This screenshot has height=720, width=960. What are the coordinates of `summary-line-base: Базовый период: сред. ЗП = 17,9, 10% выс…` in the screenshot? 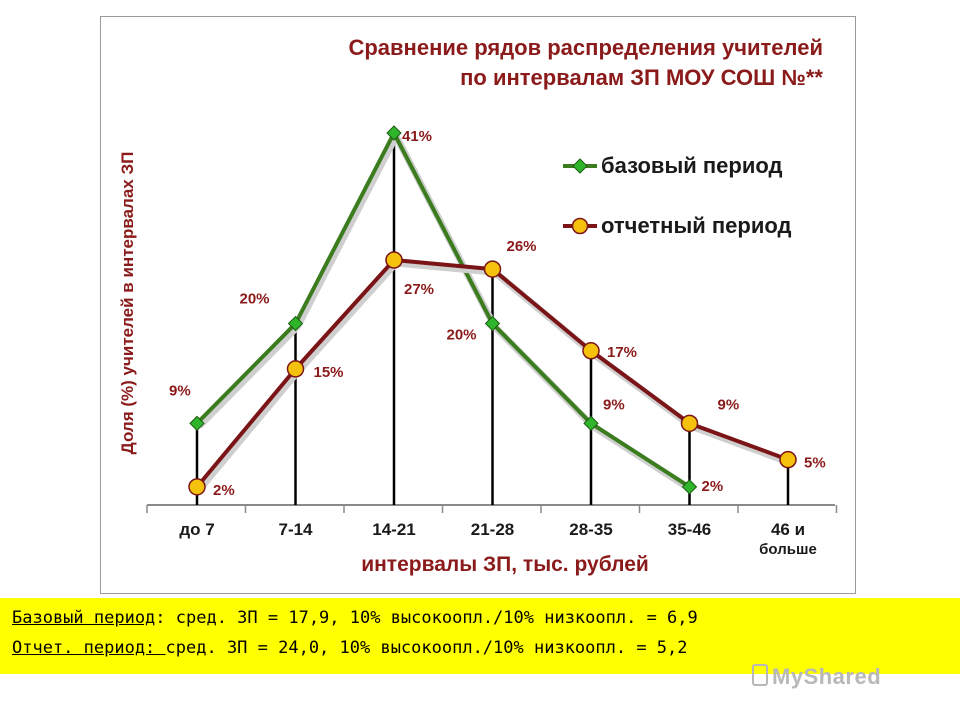 It's located at (355, 618).